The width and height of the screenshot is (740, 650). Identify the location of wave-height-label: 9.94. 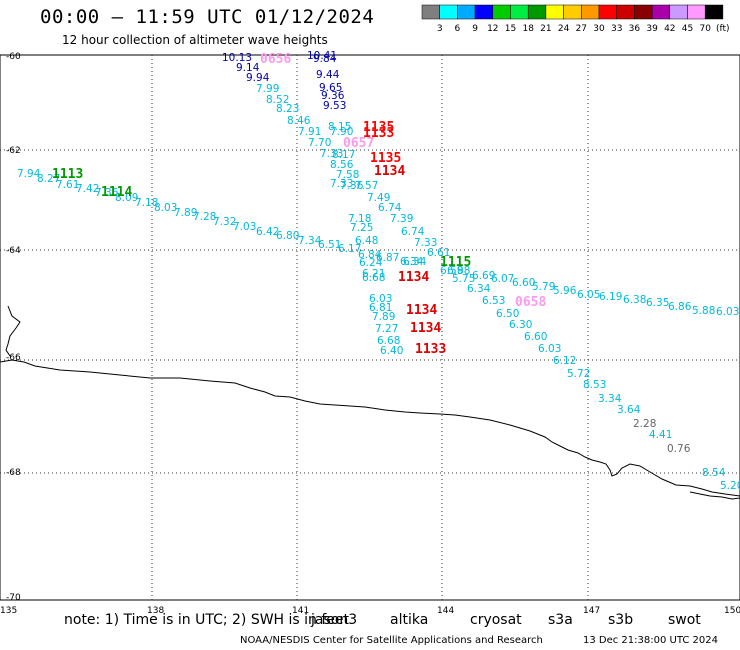
(258, 78).